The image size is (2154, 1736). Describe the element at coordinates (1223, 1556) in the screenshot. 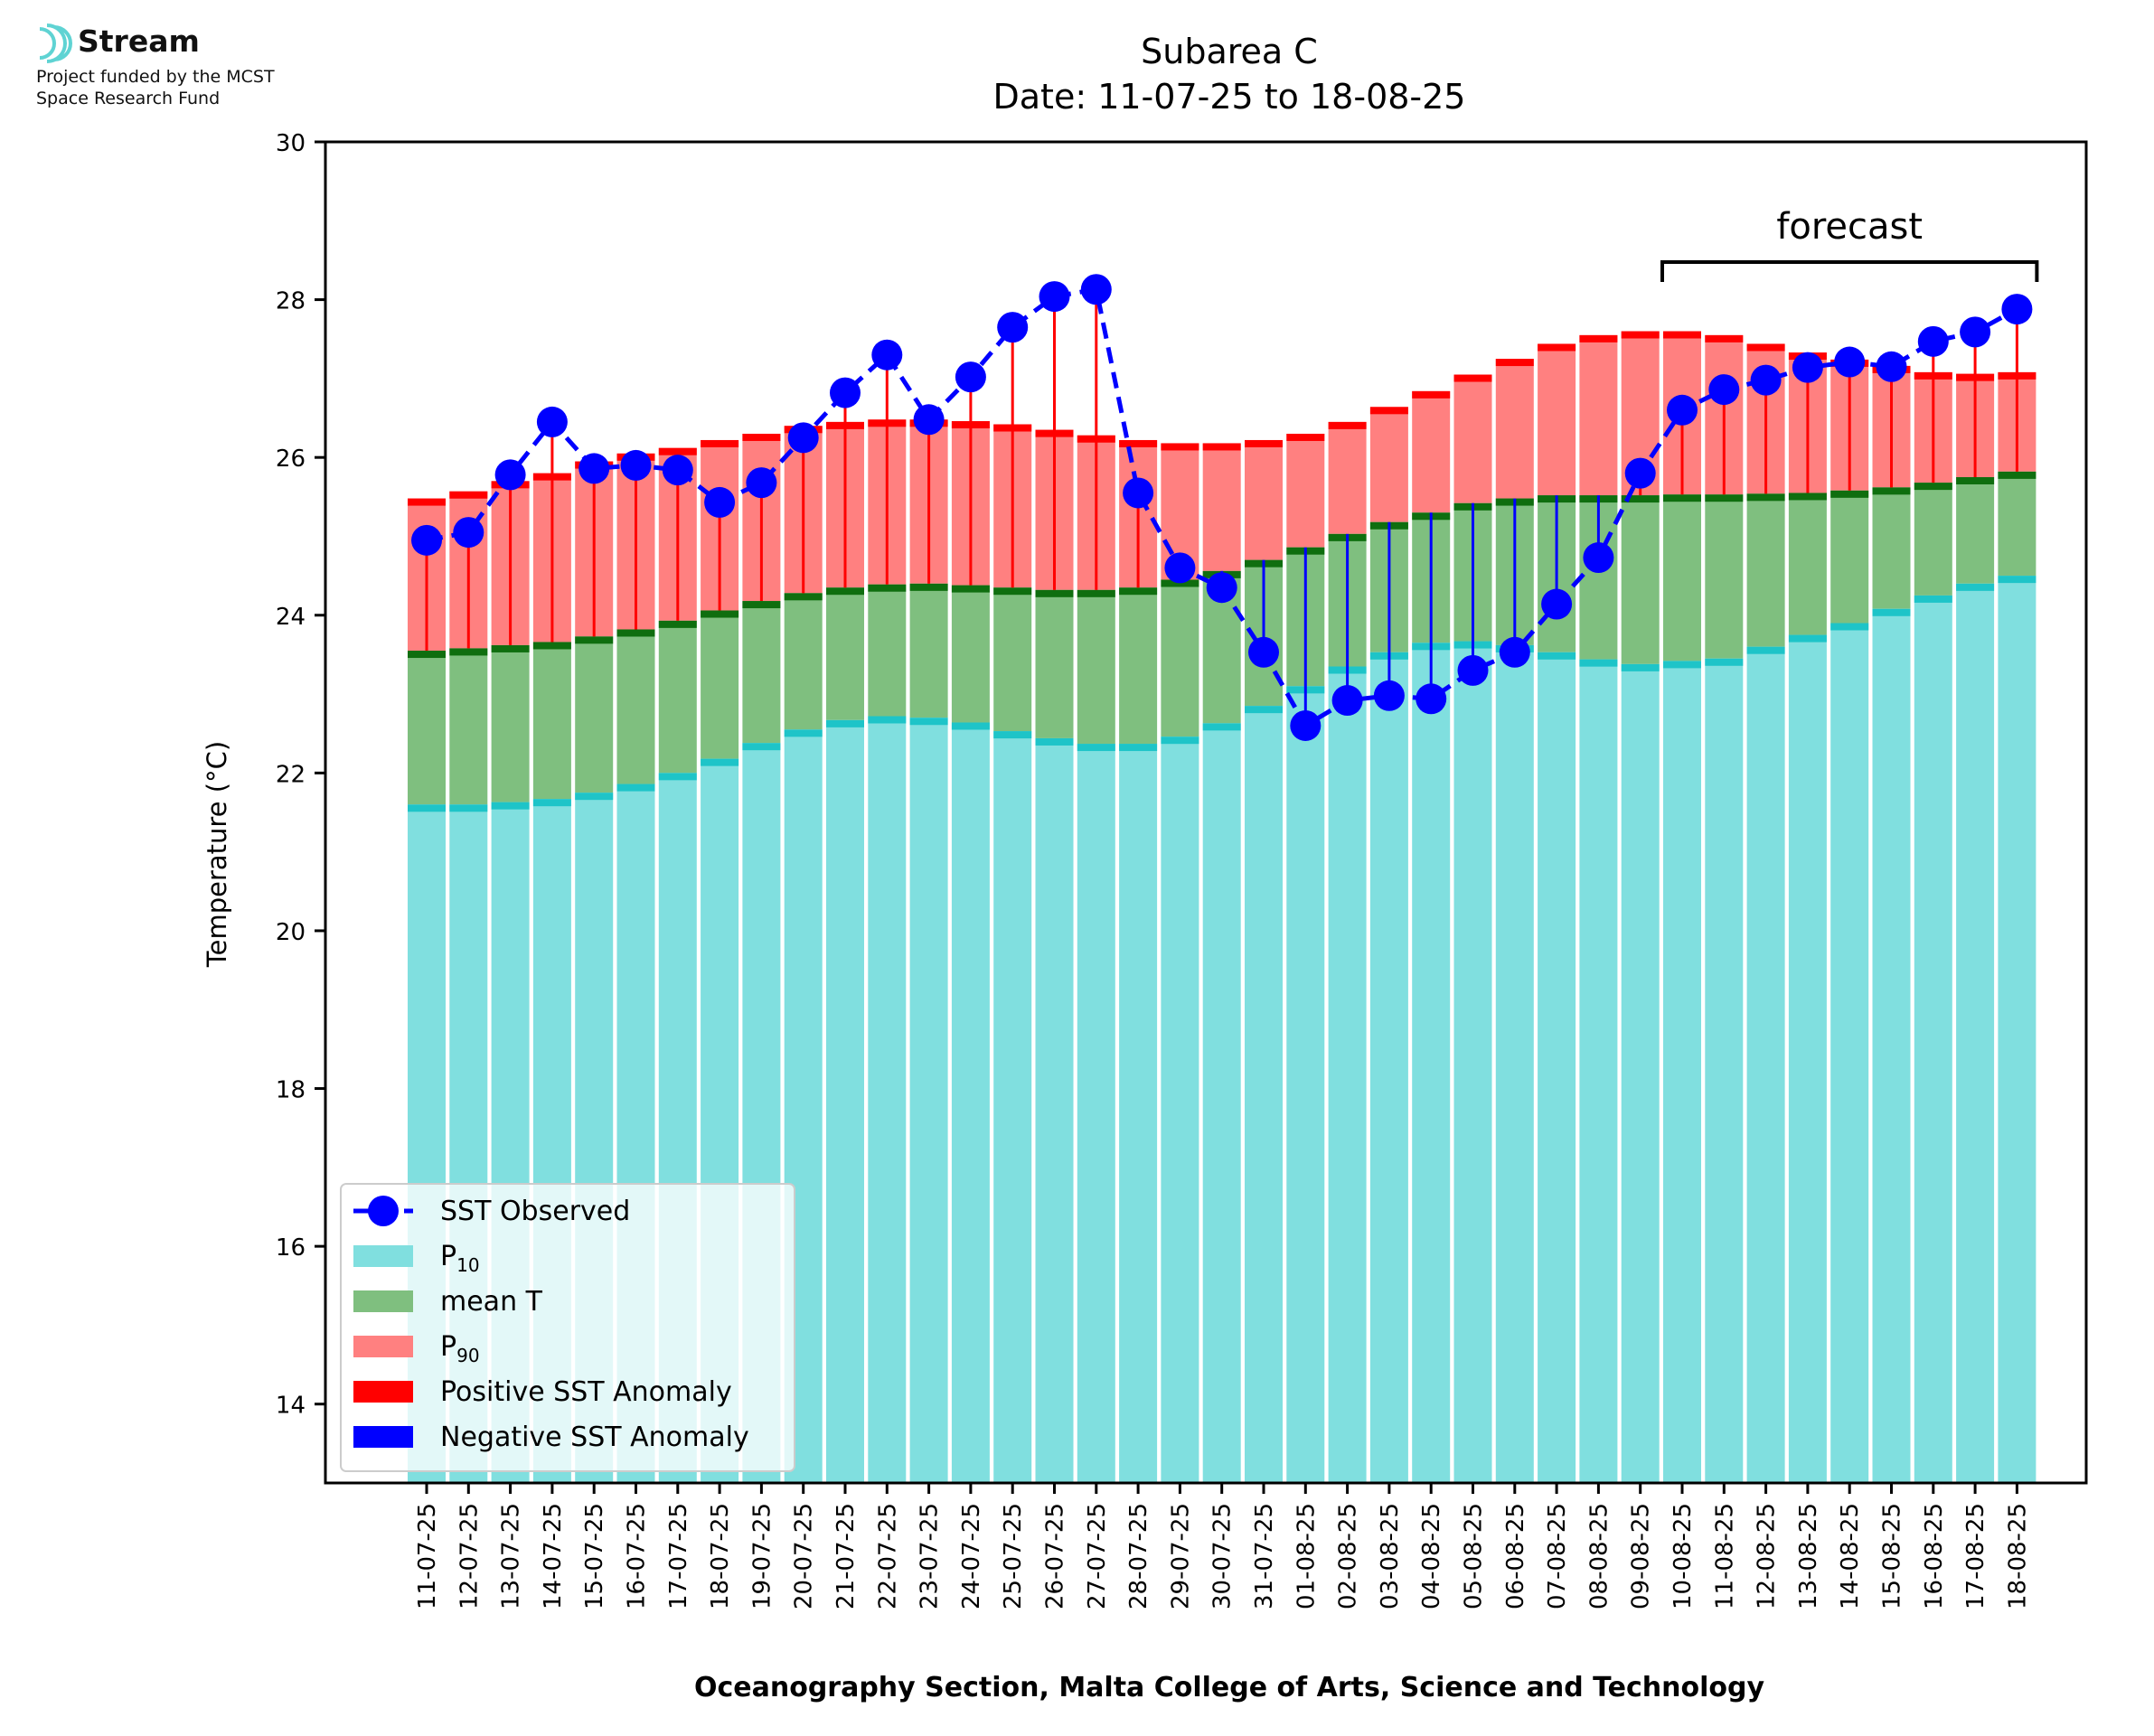

I see `x-tick-label: 30-07-25` at that location.